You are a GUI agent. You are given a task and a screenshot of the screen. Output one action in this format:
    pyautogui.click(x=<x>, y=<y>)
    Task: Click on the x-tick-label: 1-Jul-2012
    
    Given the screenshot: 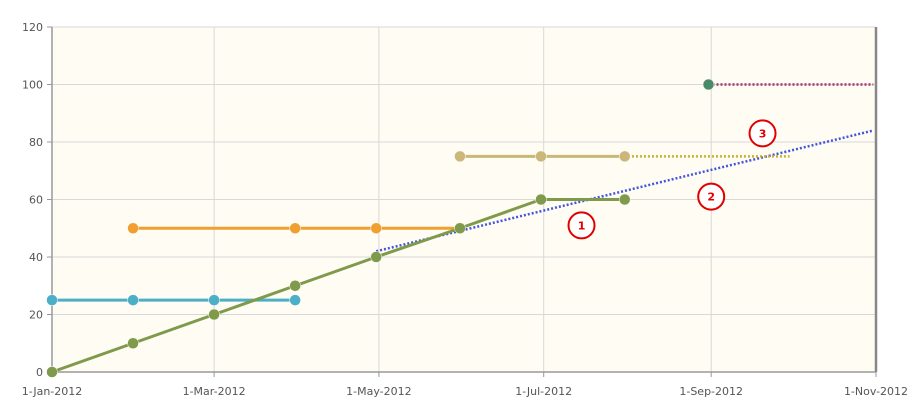 What is the action you would take?
    pyautogui.click(x=543, y=391)
    